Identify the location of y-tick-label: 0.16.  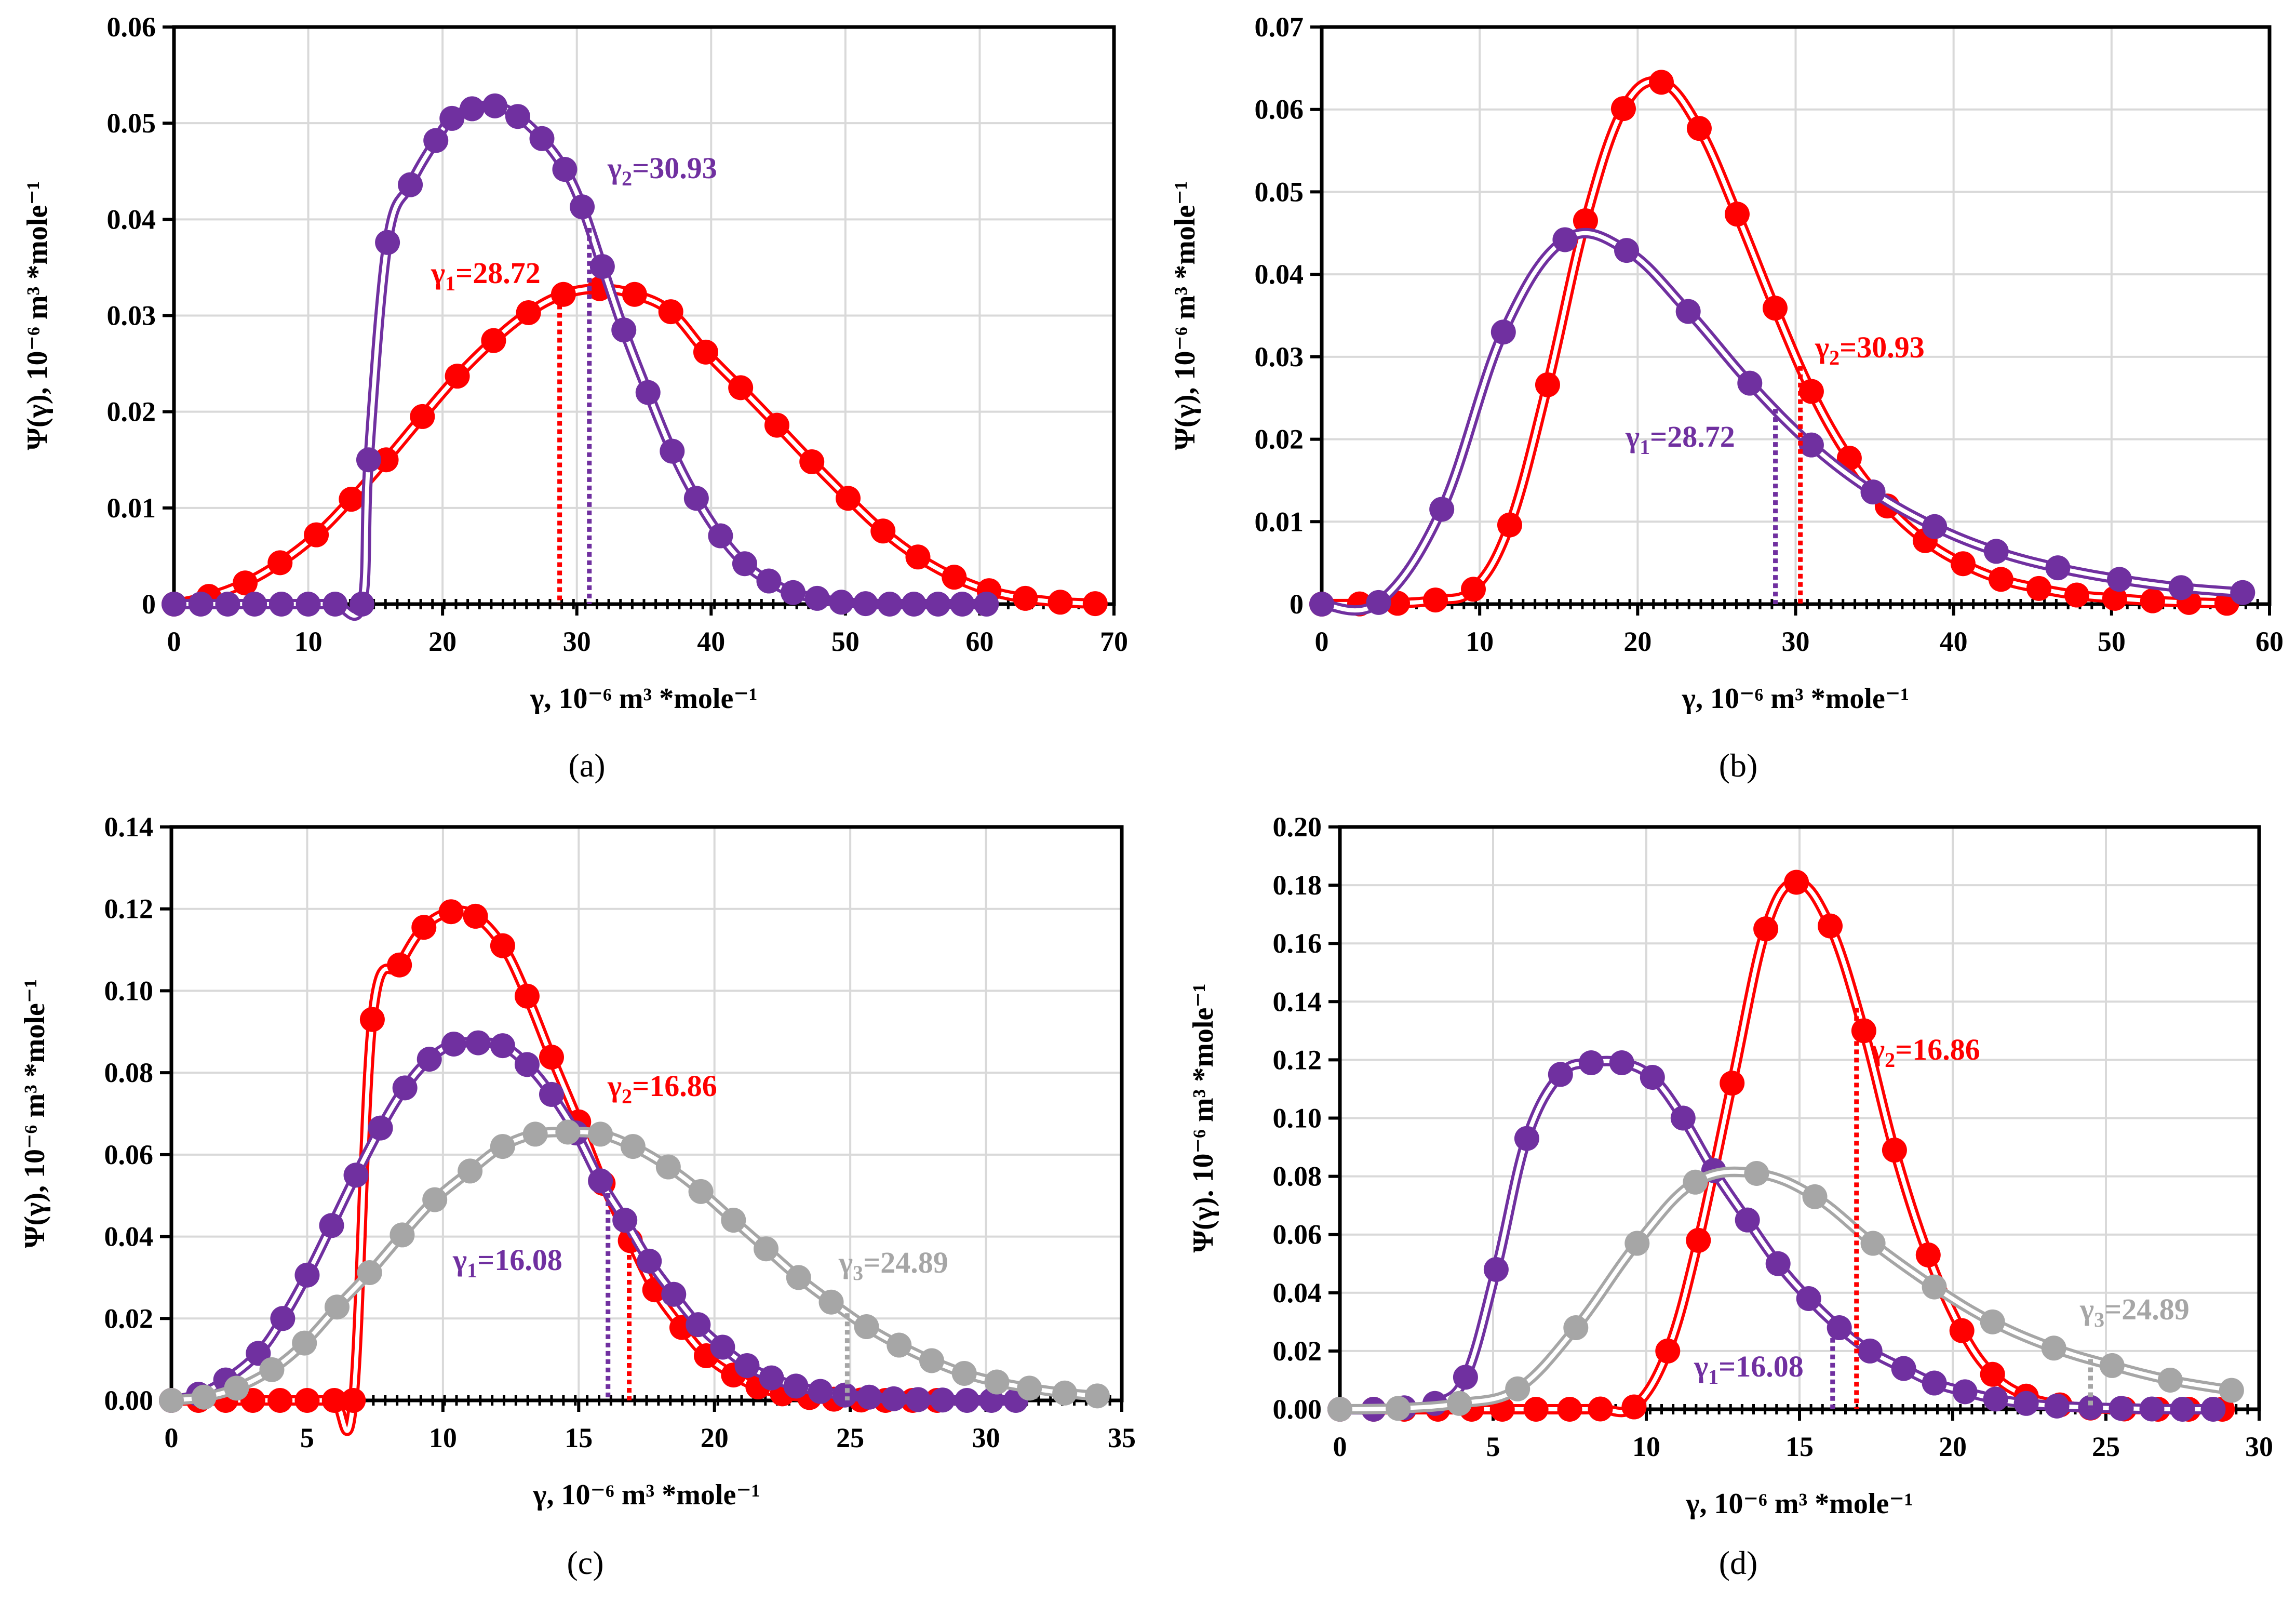
(1297, 944).